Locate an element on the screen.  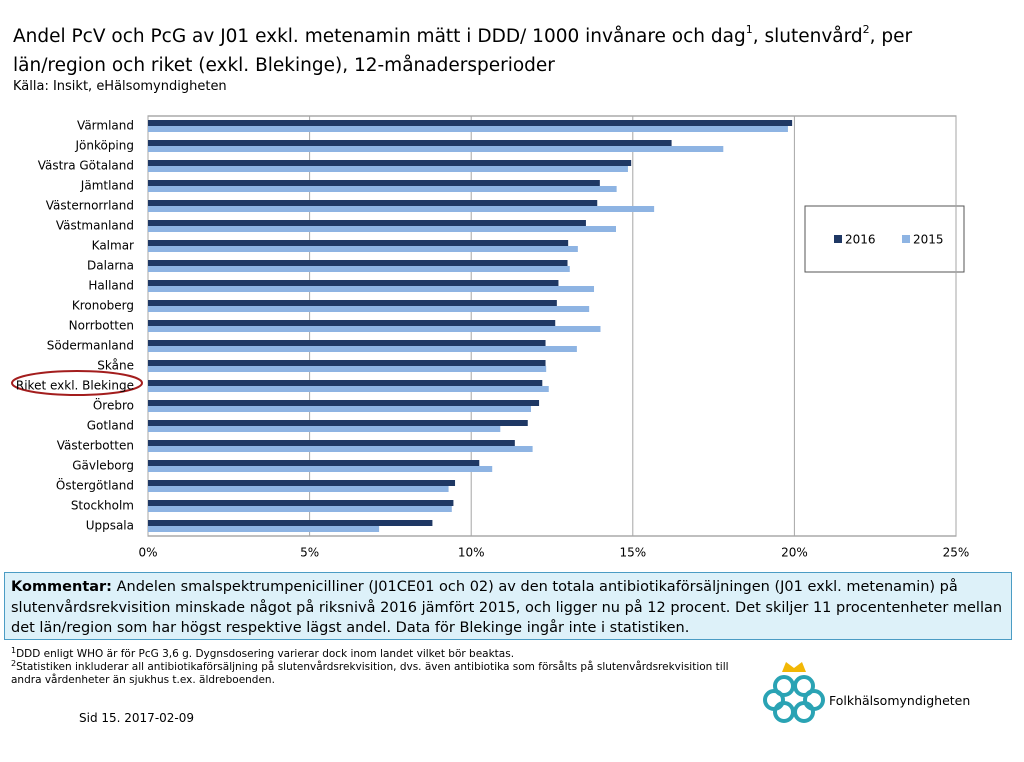
y-tick-label: Västmanland is located at coordinates (95, 226).